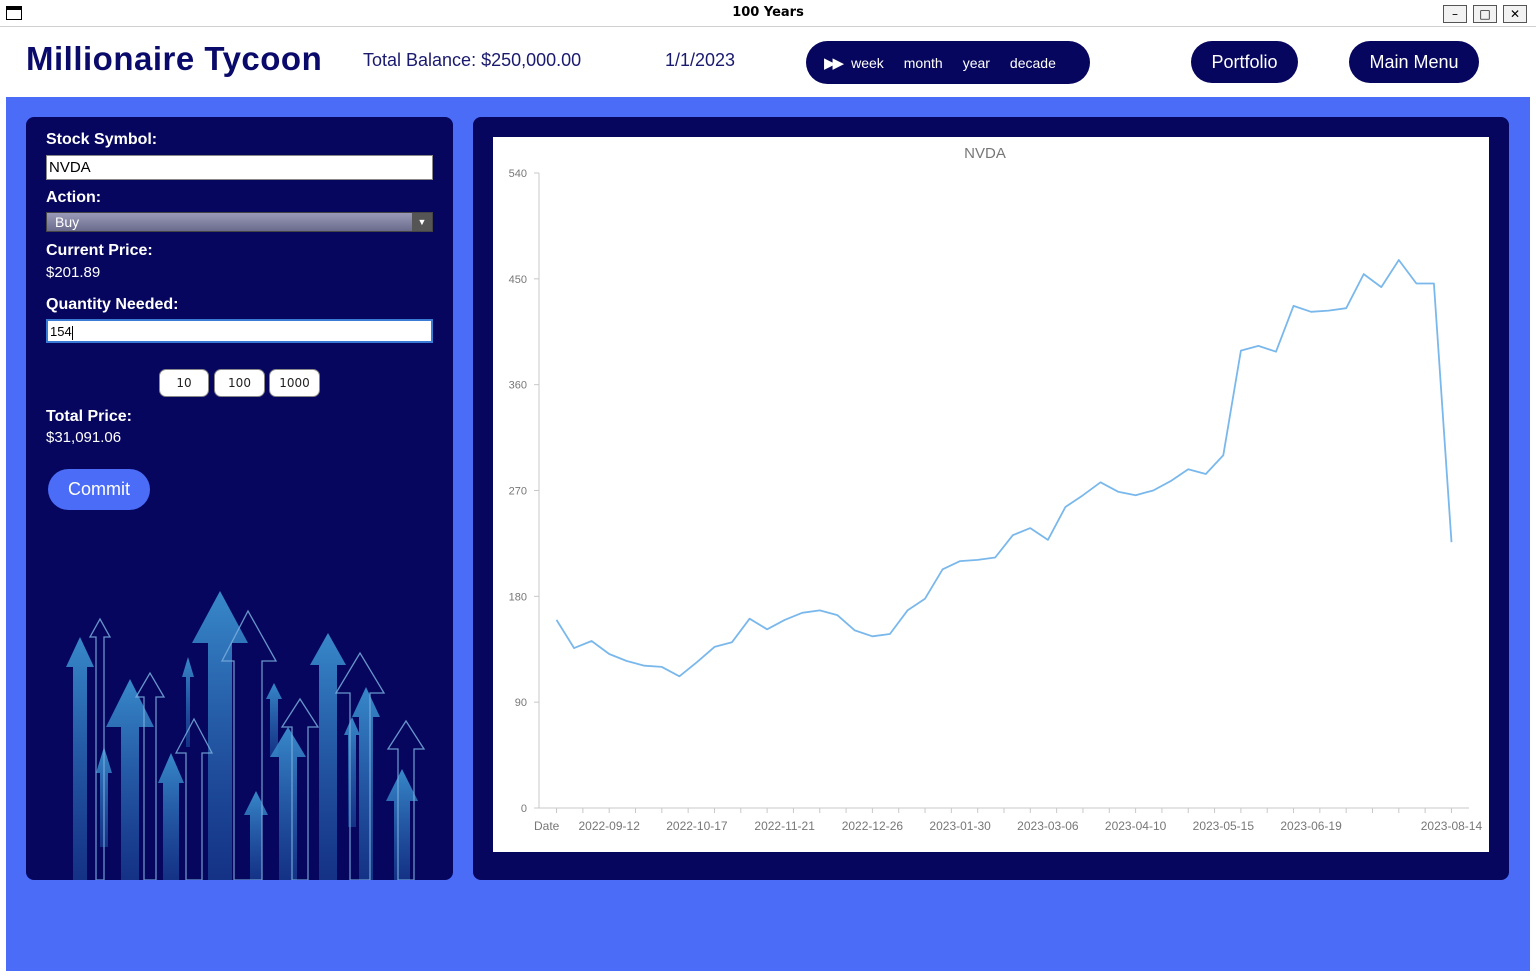  I want to click on x-tick-label: 2022-10-17, so click(697, 826).